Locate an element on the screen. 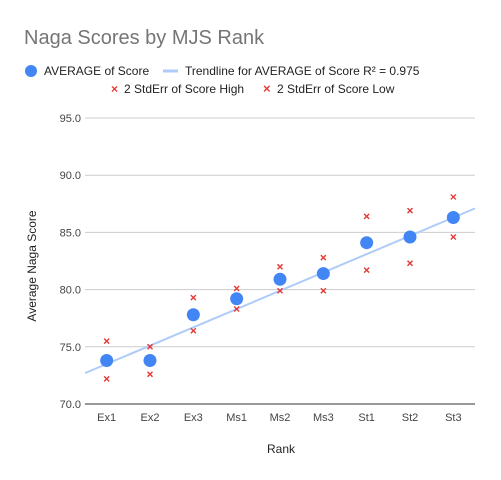 The height and width of the screenshot is (480, 501). x-tick-label: Ex3 is located at coordinates (193, 418).